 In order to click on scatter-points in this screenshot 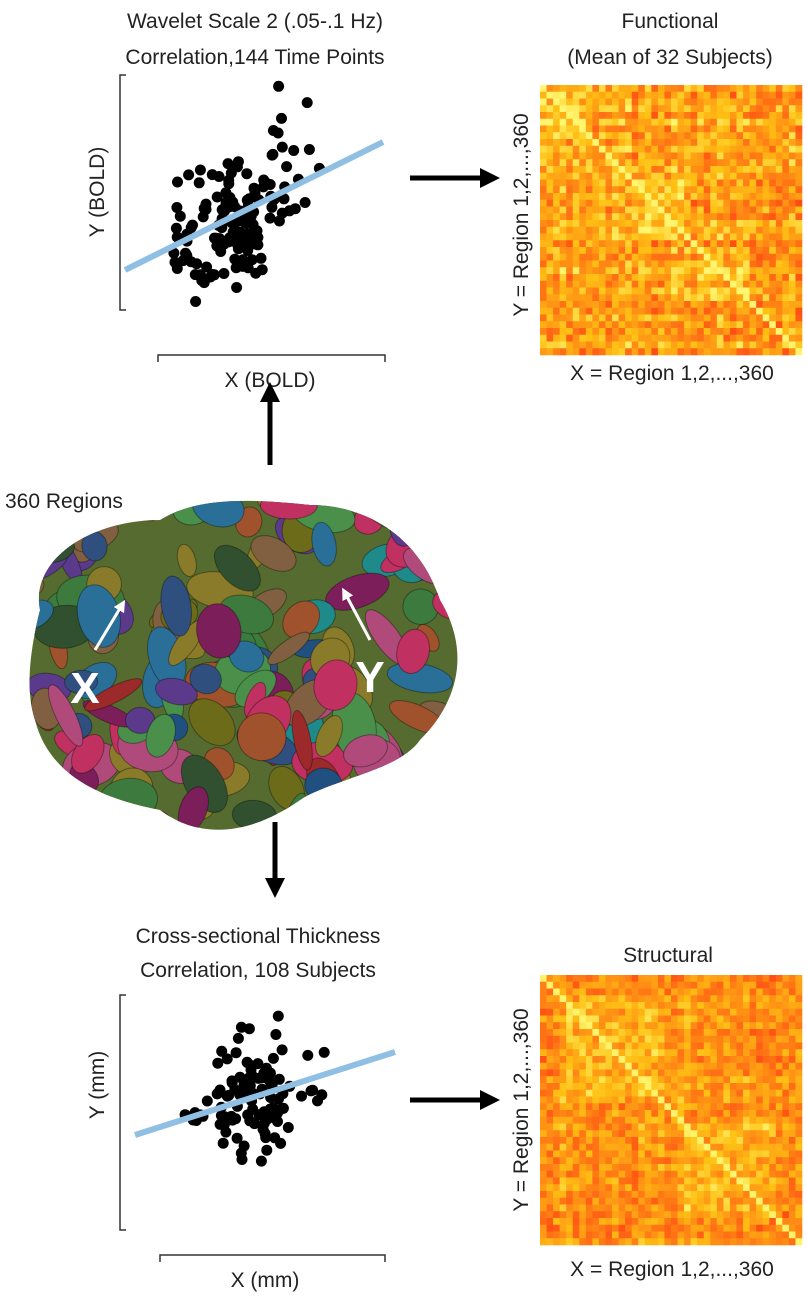, I will do `click(254, 1088)`.